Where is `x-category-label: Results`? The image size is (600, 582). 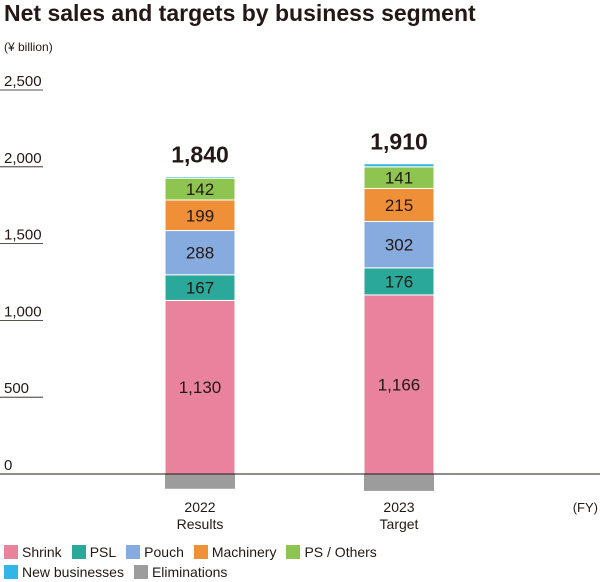 x-category-label: Results is located at coordinates (200, 524).